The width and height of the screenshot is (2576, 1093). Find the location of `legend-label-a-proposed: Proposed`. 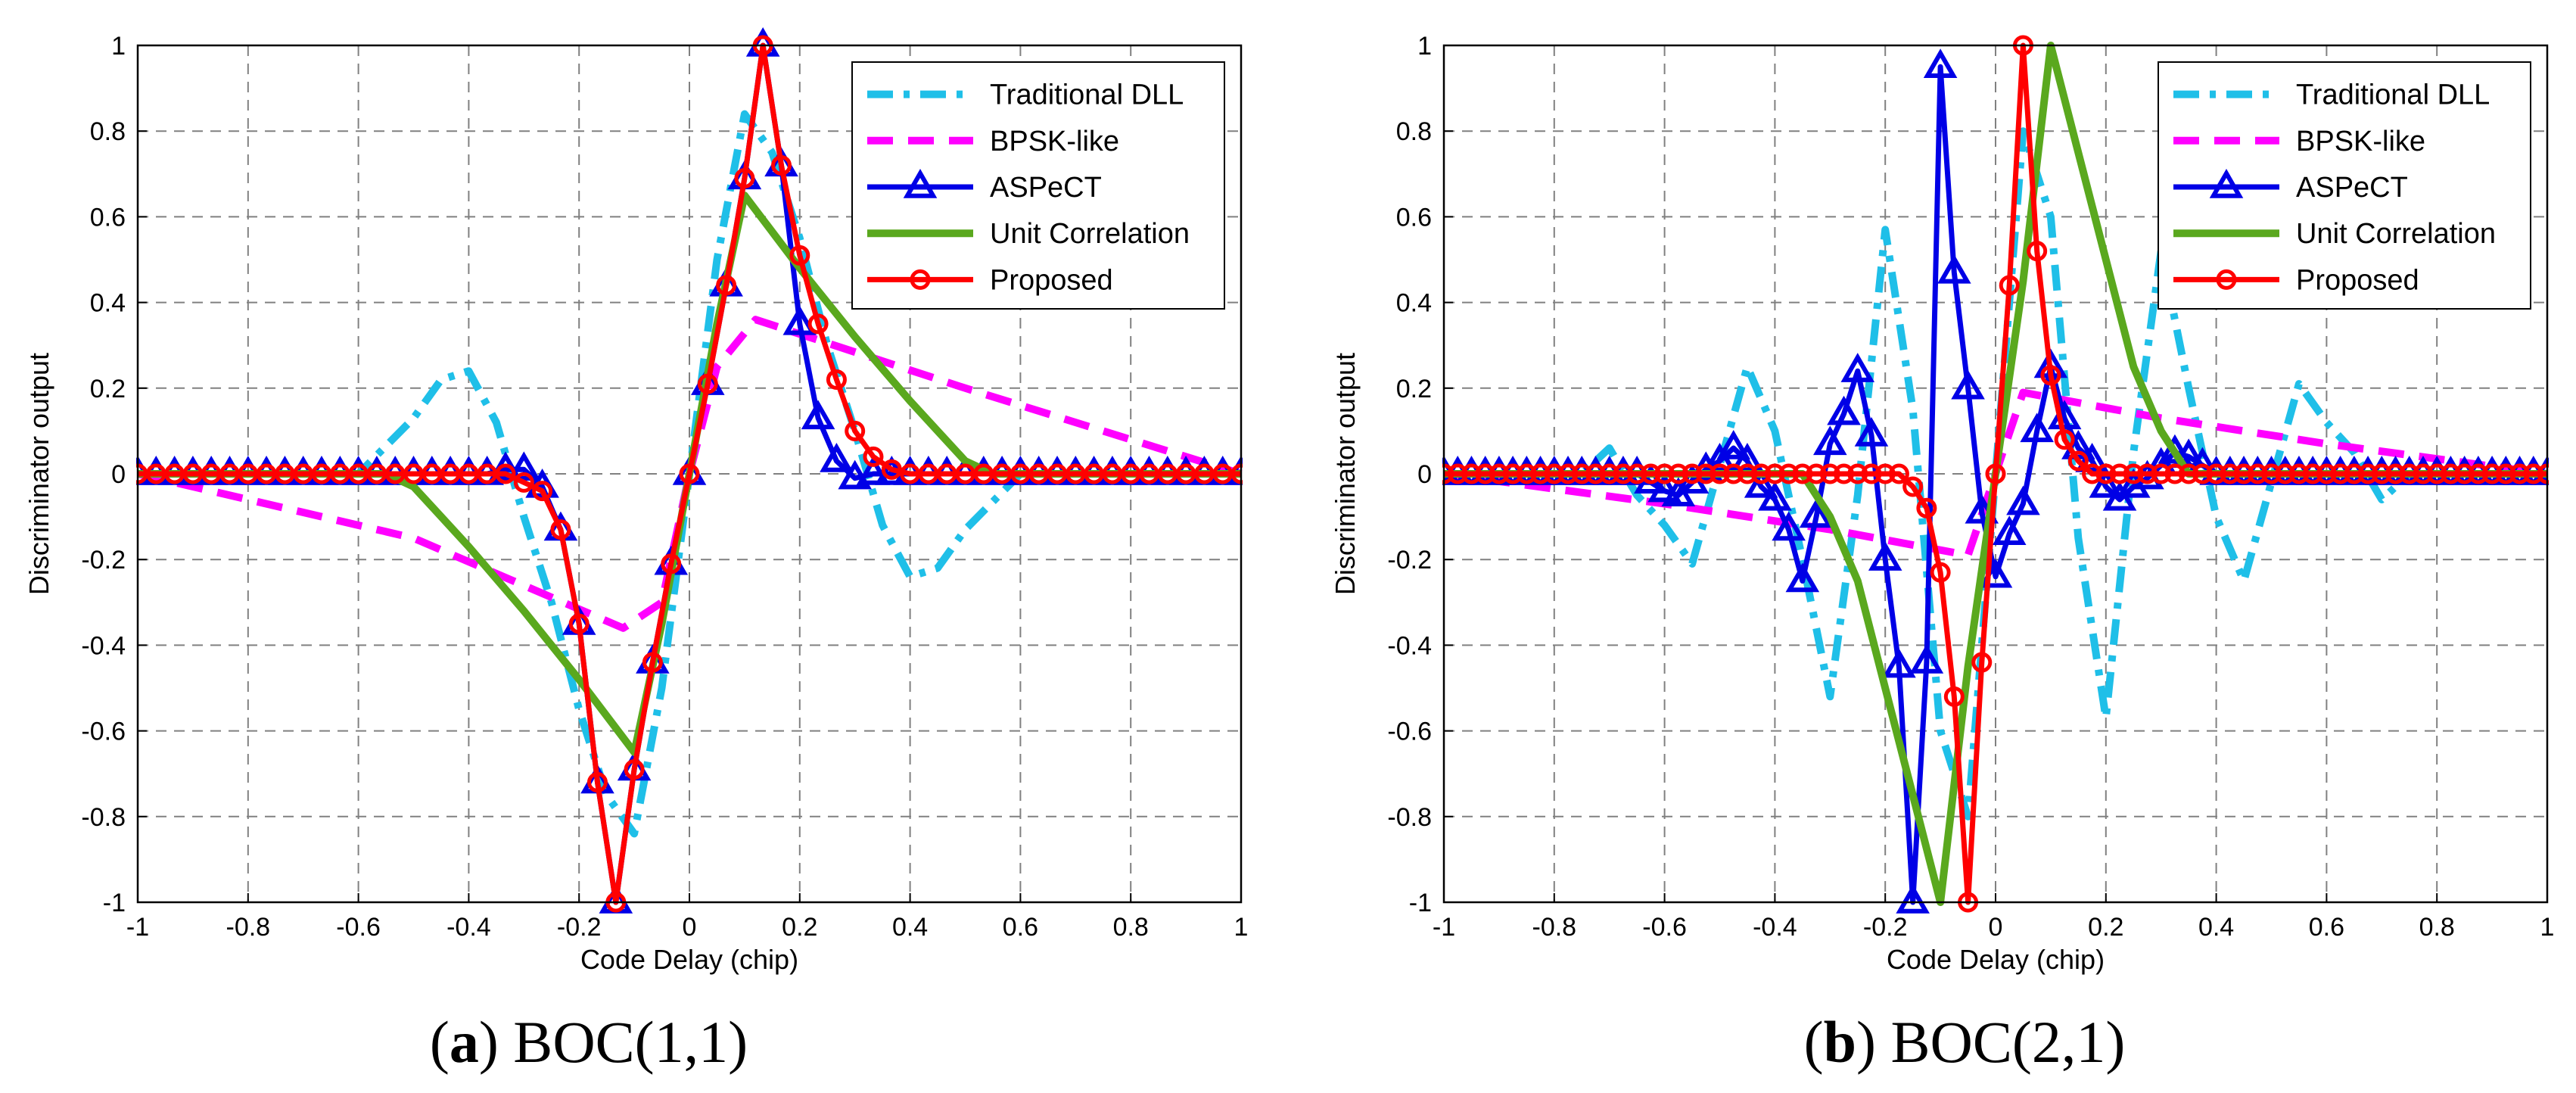

legend-label-a-proposed: Proposed is located at coordinates (1051, 280).